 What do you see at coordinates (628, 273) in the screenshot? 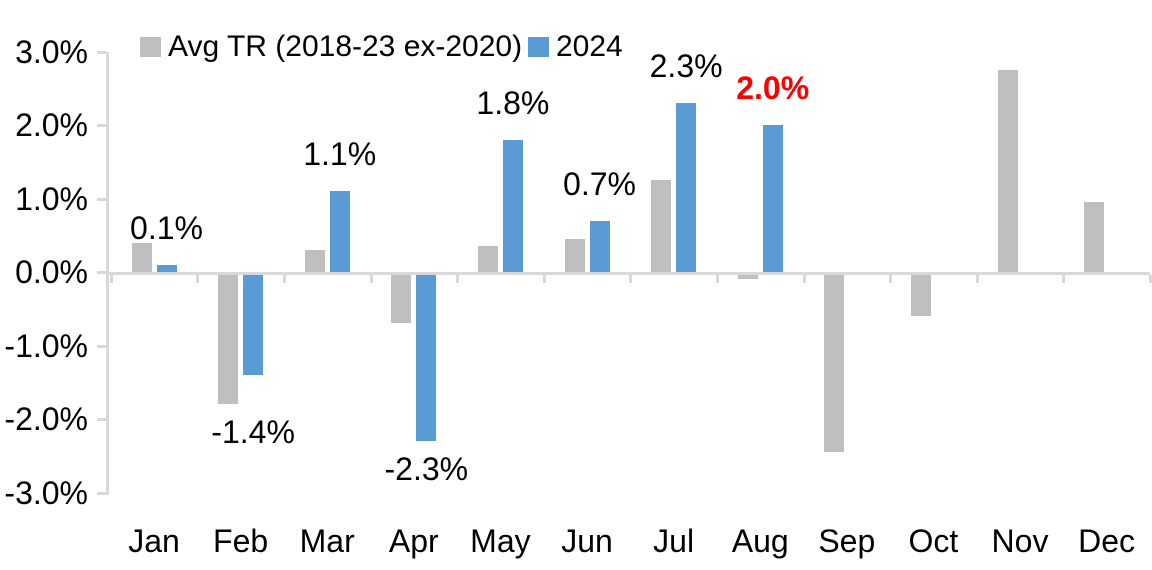
I see `x-axis-line` at bounding box center [628, 273].